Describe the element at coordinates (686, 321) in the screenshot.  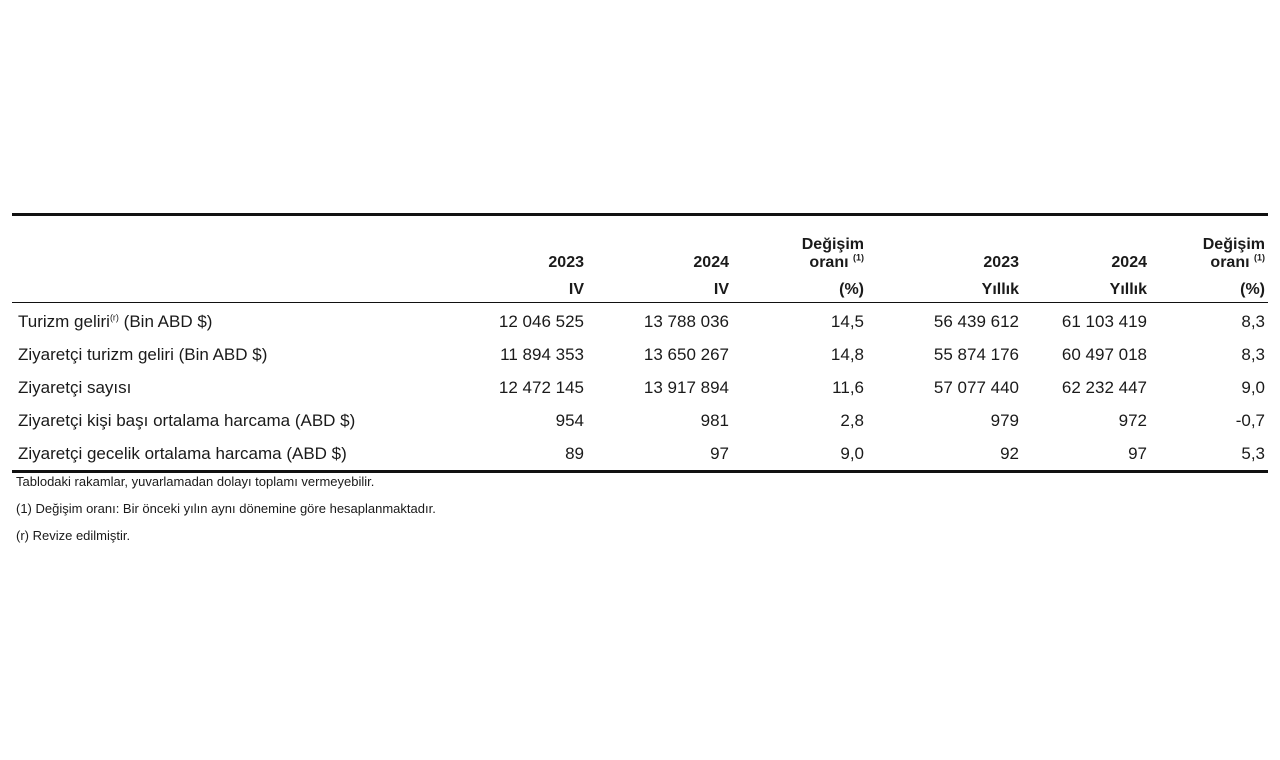
I see `cell-2024-q4: 13 788 036` at that location.